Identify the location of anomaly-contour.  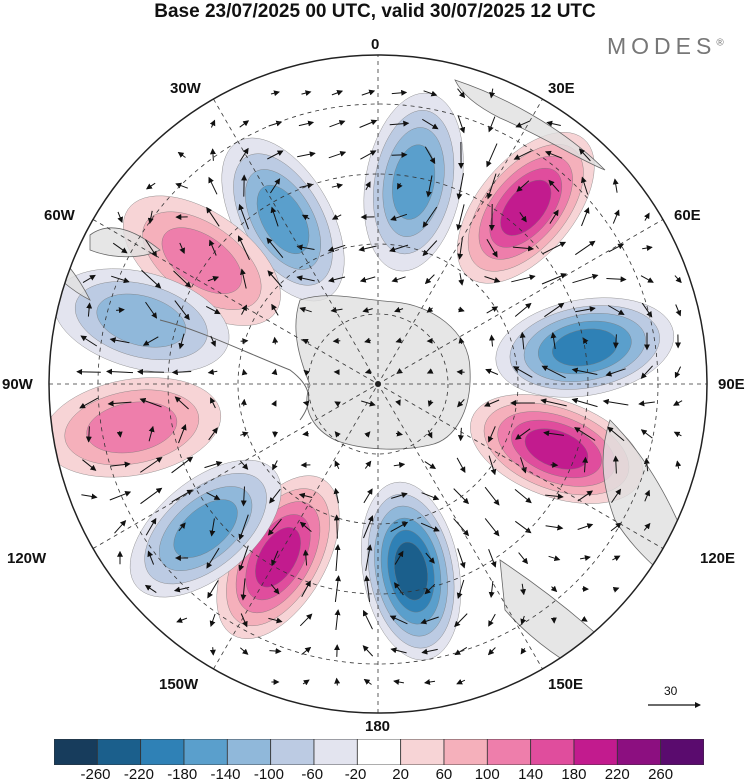
(526, 207).